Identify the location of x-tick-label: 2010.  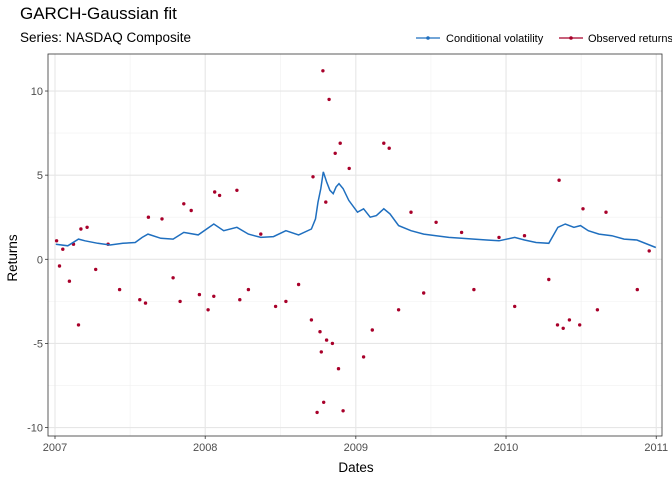
(506, 448).